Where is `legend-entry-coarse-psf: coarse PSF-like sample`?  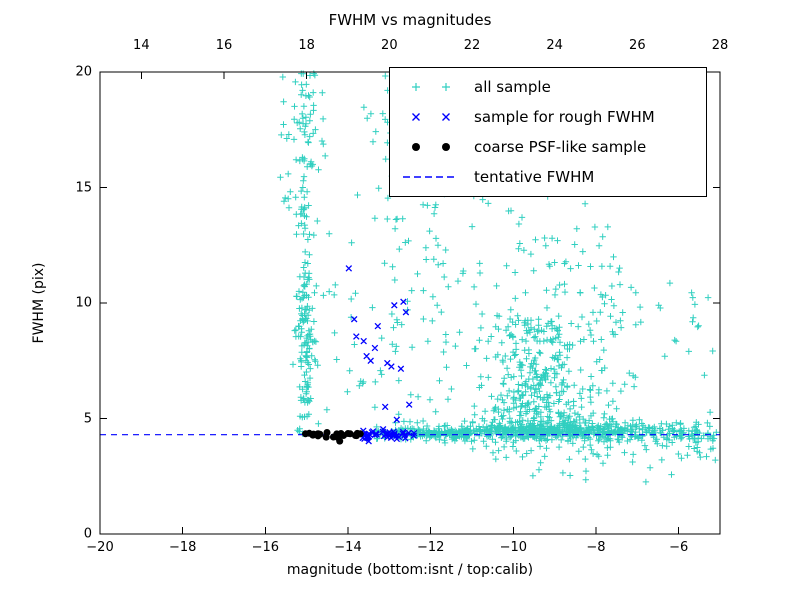 legend-entry-coarse-psf: coarse PSF-like sample is located at coordinates (548, 147).